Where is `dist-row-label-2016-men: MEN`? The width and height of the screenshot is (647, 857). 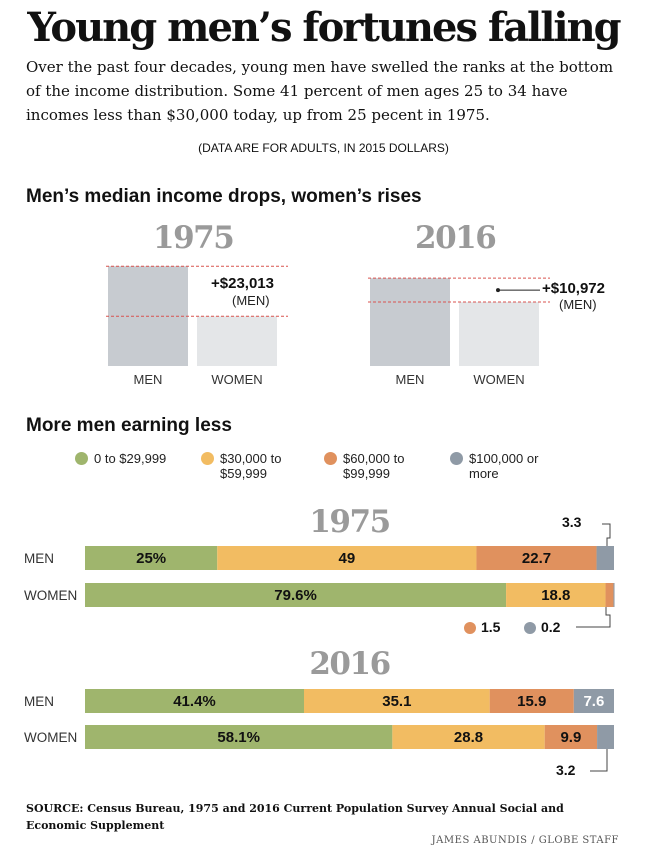
dist-row-label-2016-men: MEN is located at coordinates (39, 701).